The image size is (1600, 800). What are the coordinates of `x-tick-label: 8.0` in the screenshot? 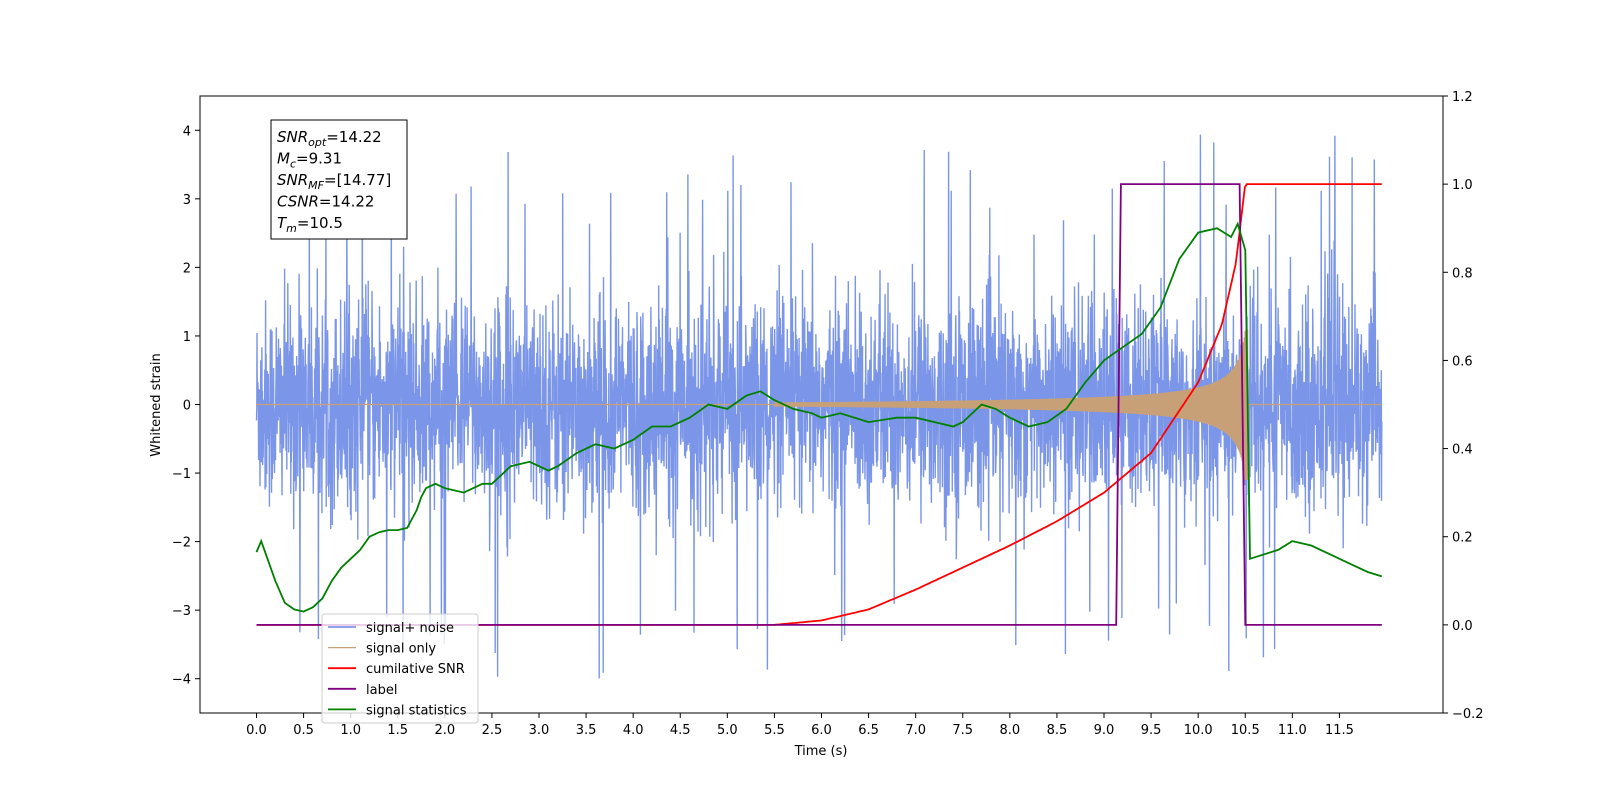 It's located at (1009, 730).